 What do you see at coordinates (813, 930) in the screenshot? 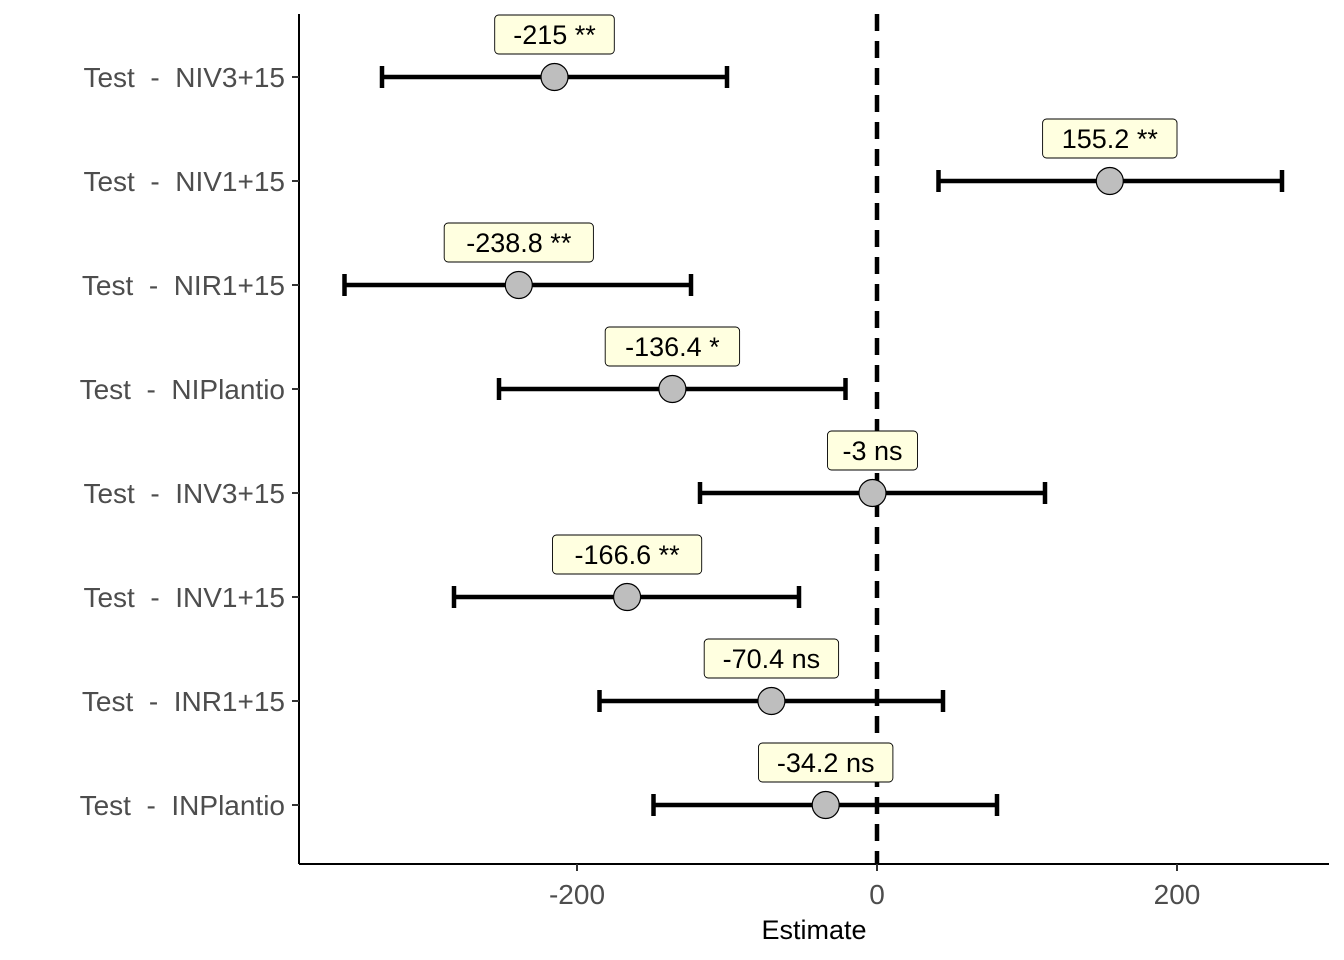
I see `x-axis-title: Estimate` at bounding box center [813, 930].